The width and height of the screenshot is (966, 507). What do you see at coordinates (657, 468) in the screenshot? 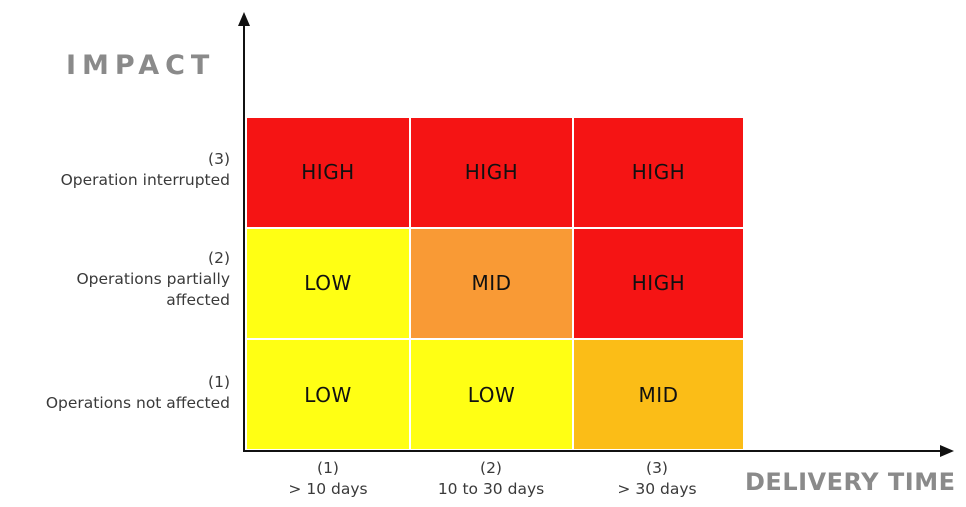
I see `column-number: (3)` at bounding box center [657, 468].